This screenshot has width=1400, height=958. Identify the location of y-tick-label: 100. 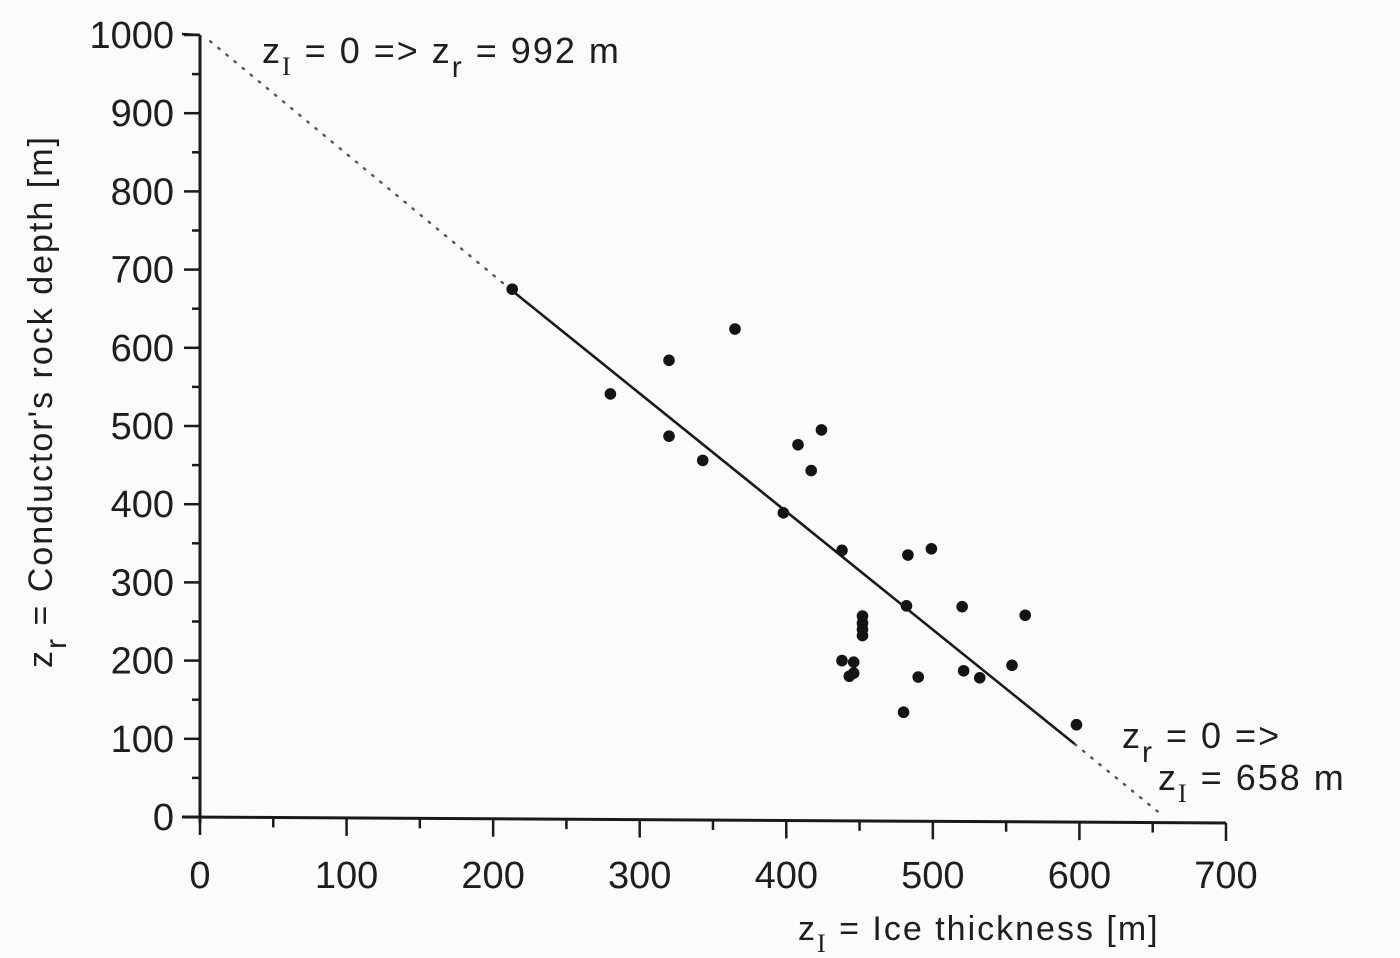
(142, 740).